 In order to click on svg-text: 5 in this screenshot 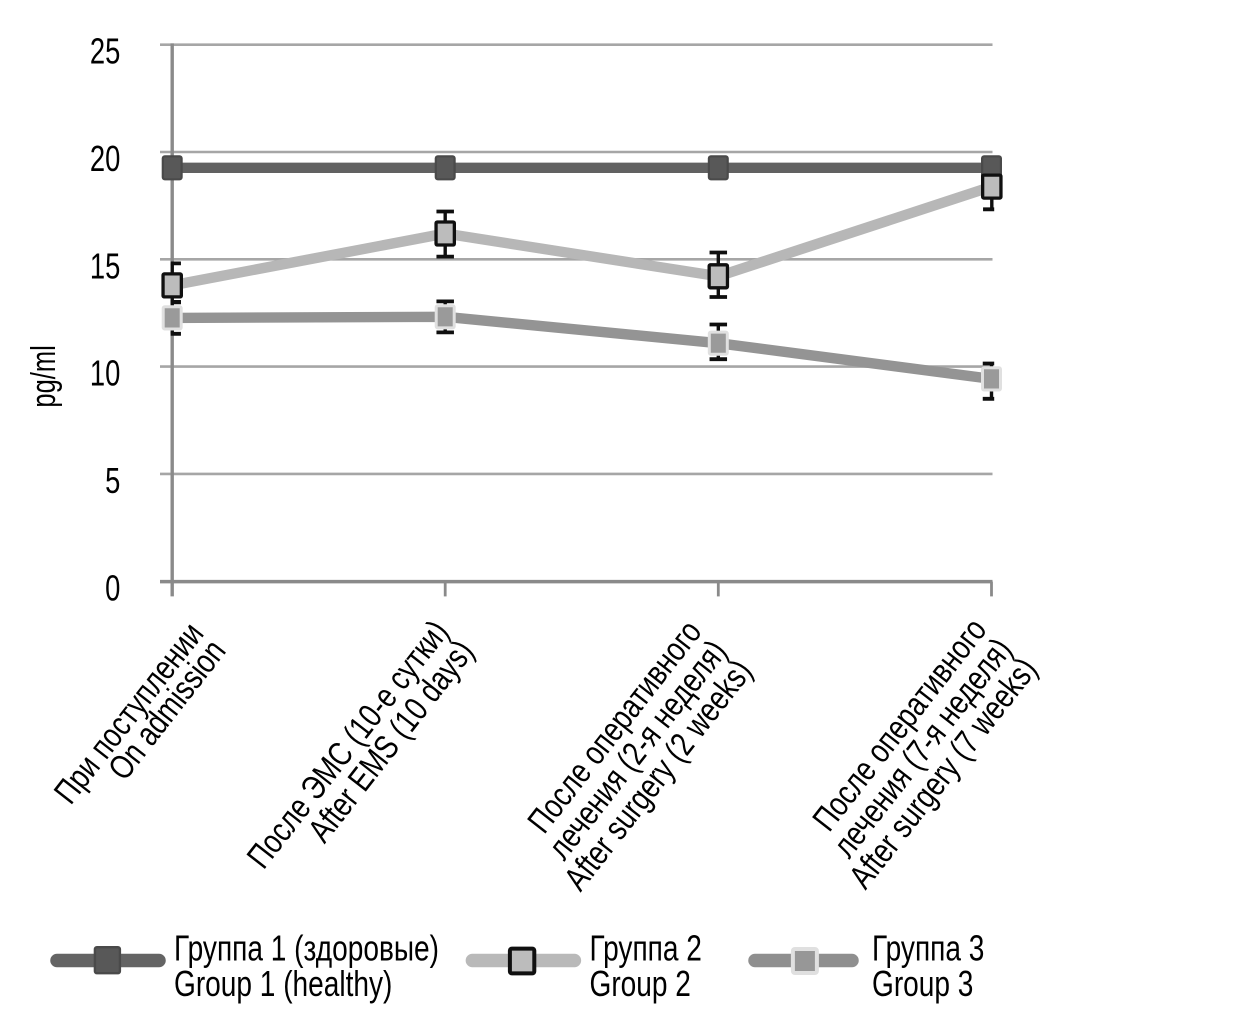, I will do `click(112, 480)`.